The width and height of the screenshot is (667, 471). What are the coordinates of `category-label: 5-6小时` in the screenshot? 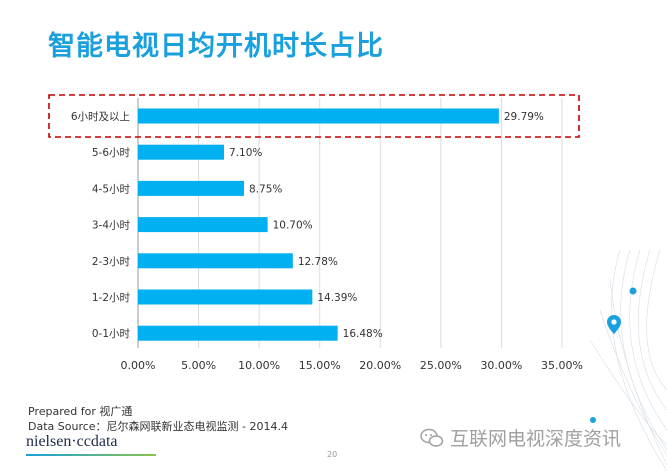 It's located at (111, 153).